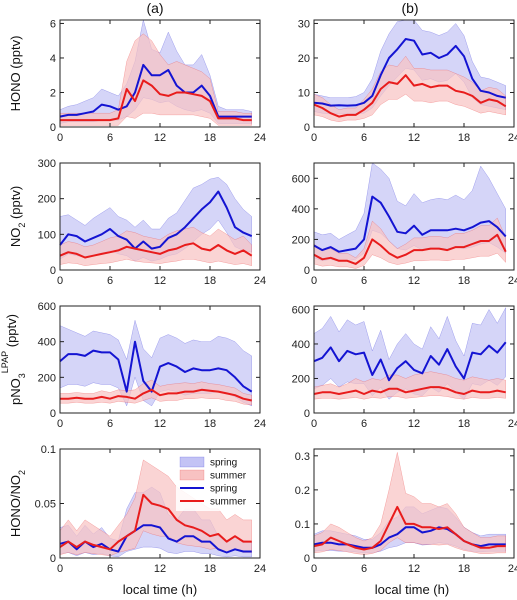 The width and height of the screenshot is (517, 600). Describe the element at coordinates (192, 462) in the screenshot. I see `legend-spring-band-swatch` at that location.